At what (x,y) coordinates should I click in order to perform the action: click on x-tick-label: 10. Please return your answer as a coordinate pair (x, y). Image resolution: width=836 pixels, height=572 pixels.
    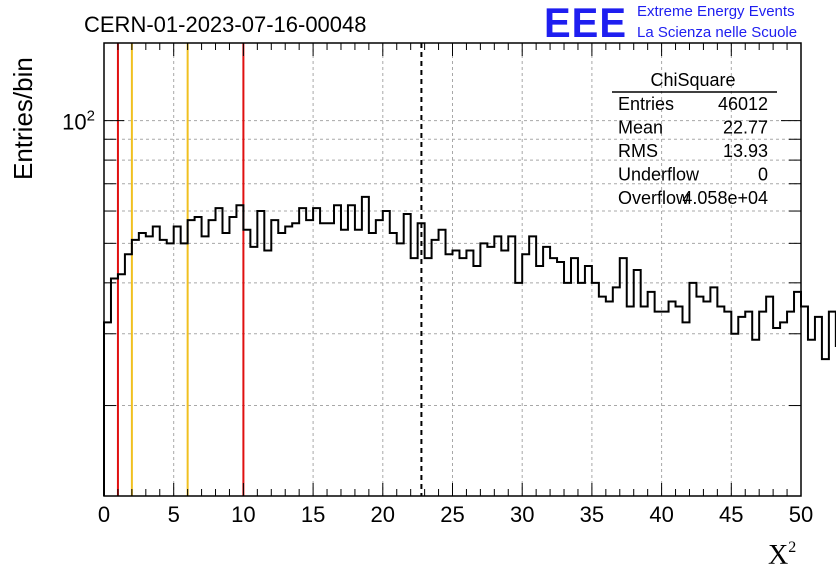
    Looking at the image, I should click on (243, 514).